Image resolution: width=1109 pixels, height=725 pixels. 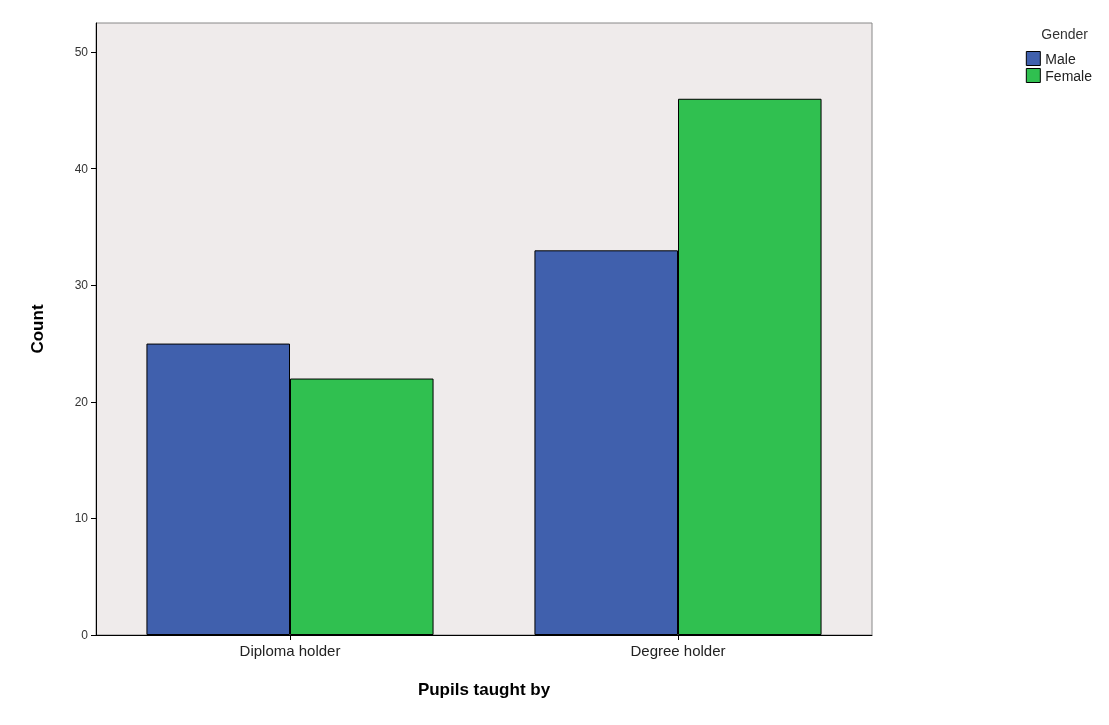 What do you see at coordinates (1069, 75) in the screenshot?
I see `legend-label: Female` at bounding box center [1069, 75].